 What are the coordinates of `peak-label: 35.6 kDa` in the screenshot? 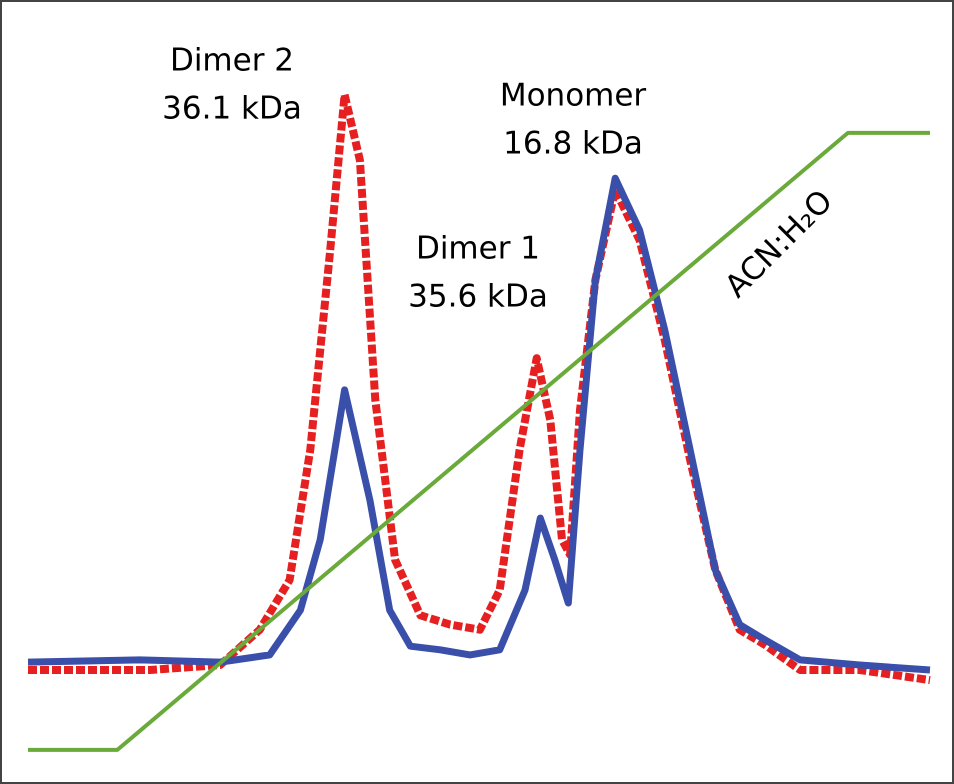 It's located at (478, 297).